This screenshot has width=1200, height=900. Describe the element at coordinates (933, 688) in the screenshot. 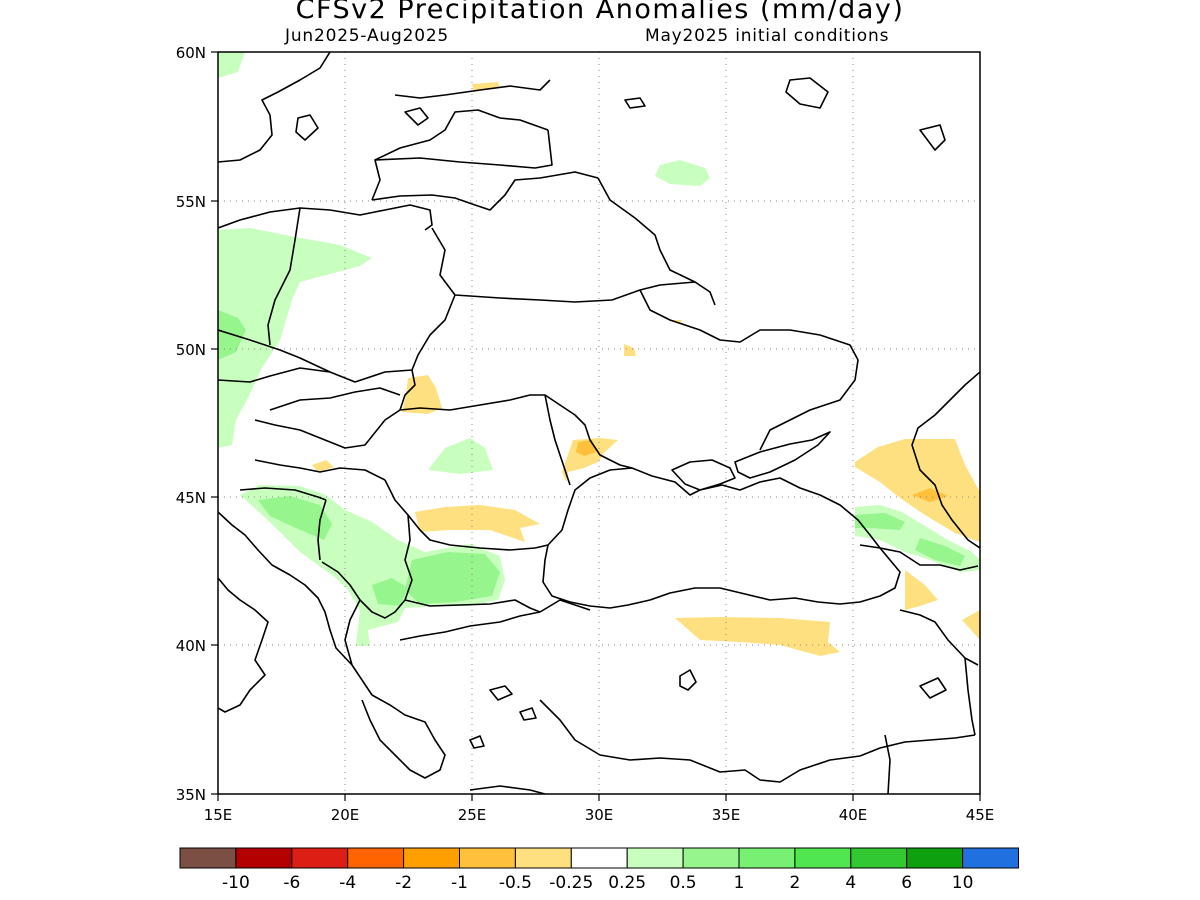

I see `lake-sevan` at that location.